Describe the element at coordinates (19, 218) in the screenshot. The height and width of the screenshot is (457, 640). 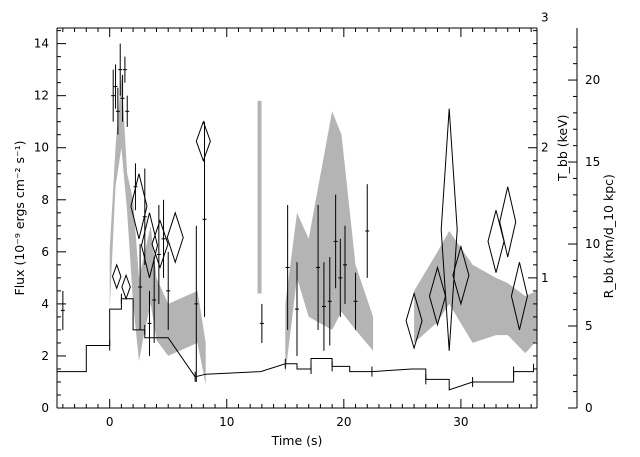
I see `y-axis-title: Flux (10⁻⁹ ergs cm⁻² s⁻¹)` at that location.